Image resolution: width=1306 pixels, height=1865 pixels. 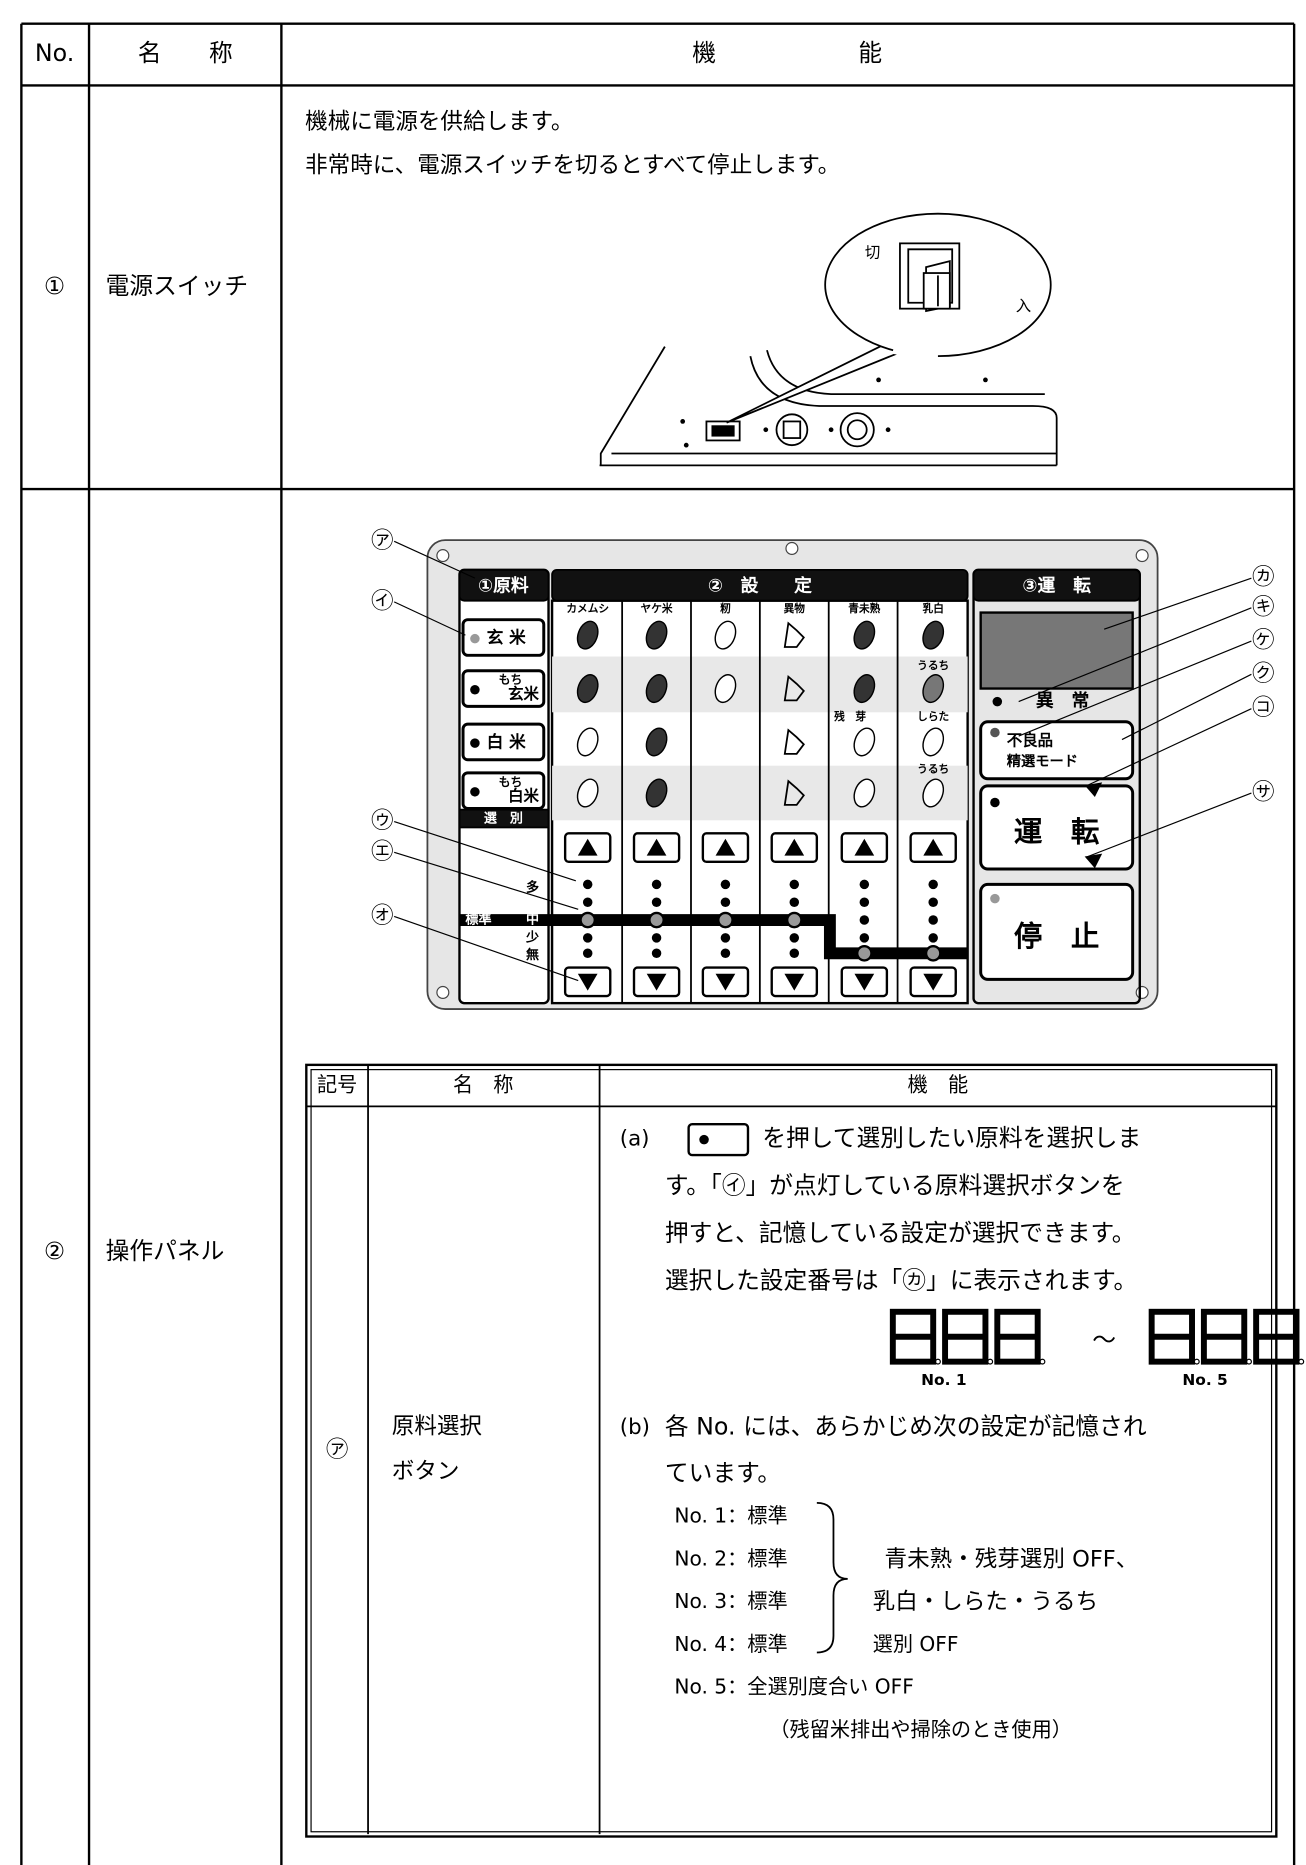 What do you see at coordinates (1263, 793) in the screenshot?
I see `callout: ㋚` at bounding box center [1263, 793].